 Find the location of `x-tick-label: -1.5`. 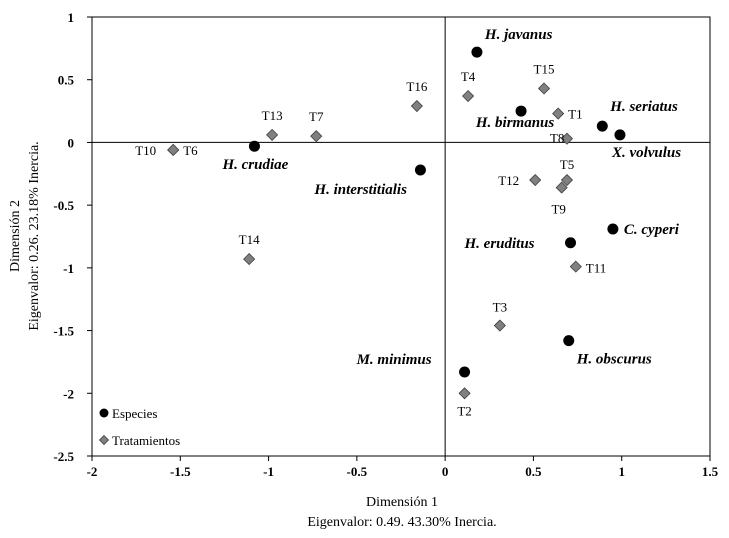

x-tick-label: -1.5 is located at coordinates (180, 471).